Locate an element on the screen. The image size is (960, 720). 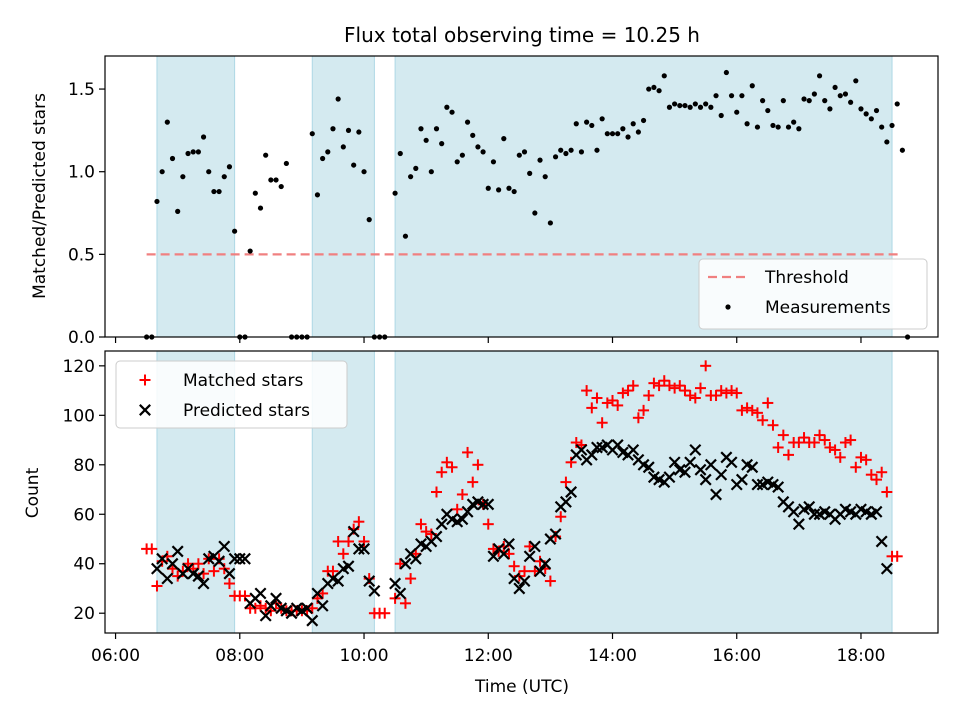
y-axis-label-count: Count is located at coordinates (33, 492).